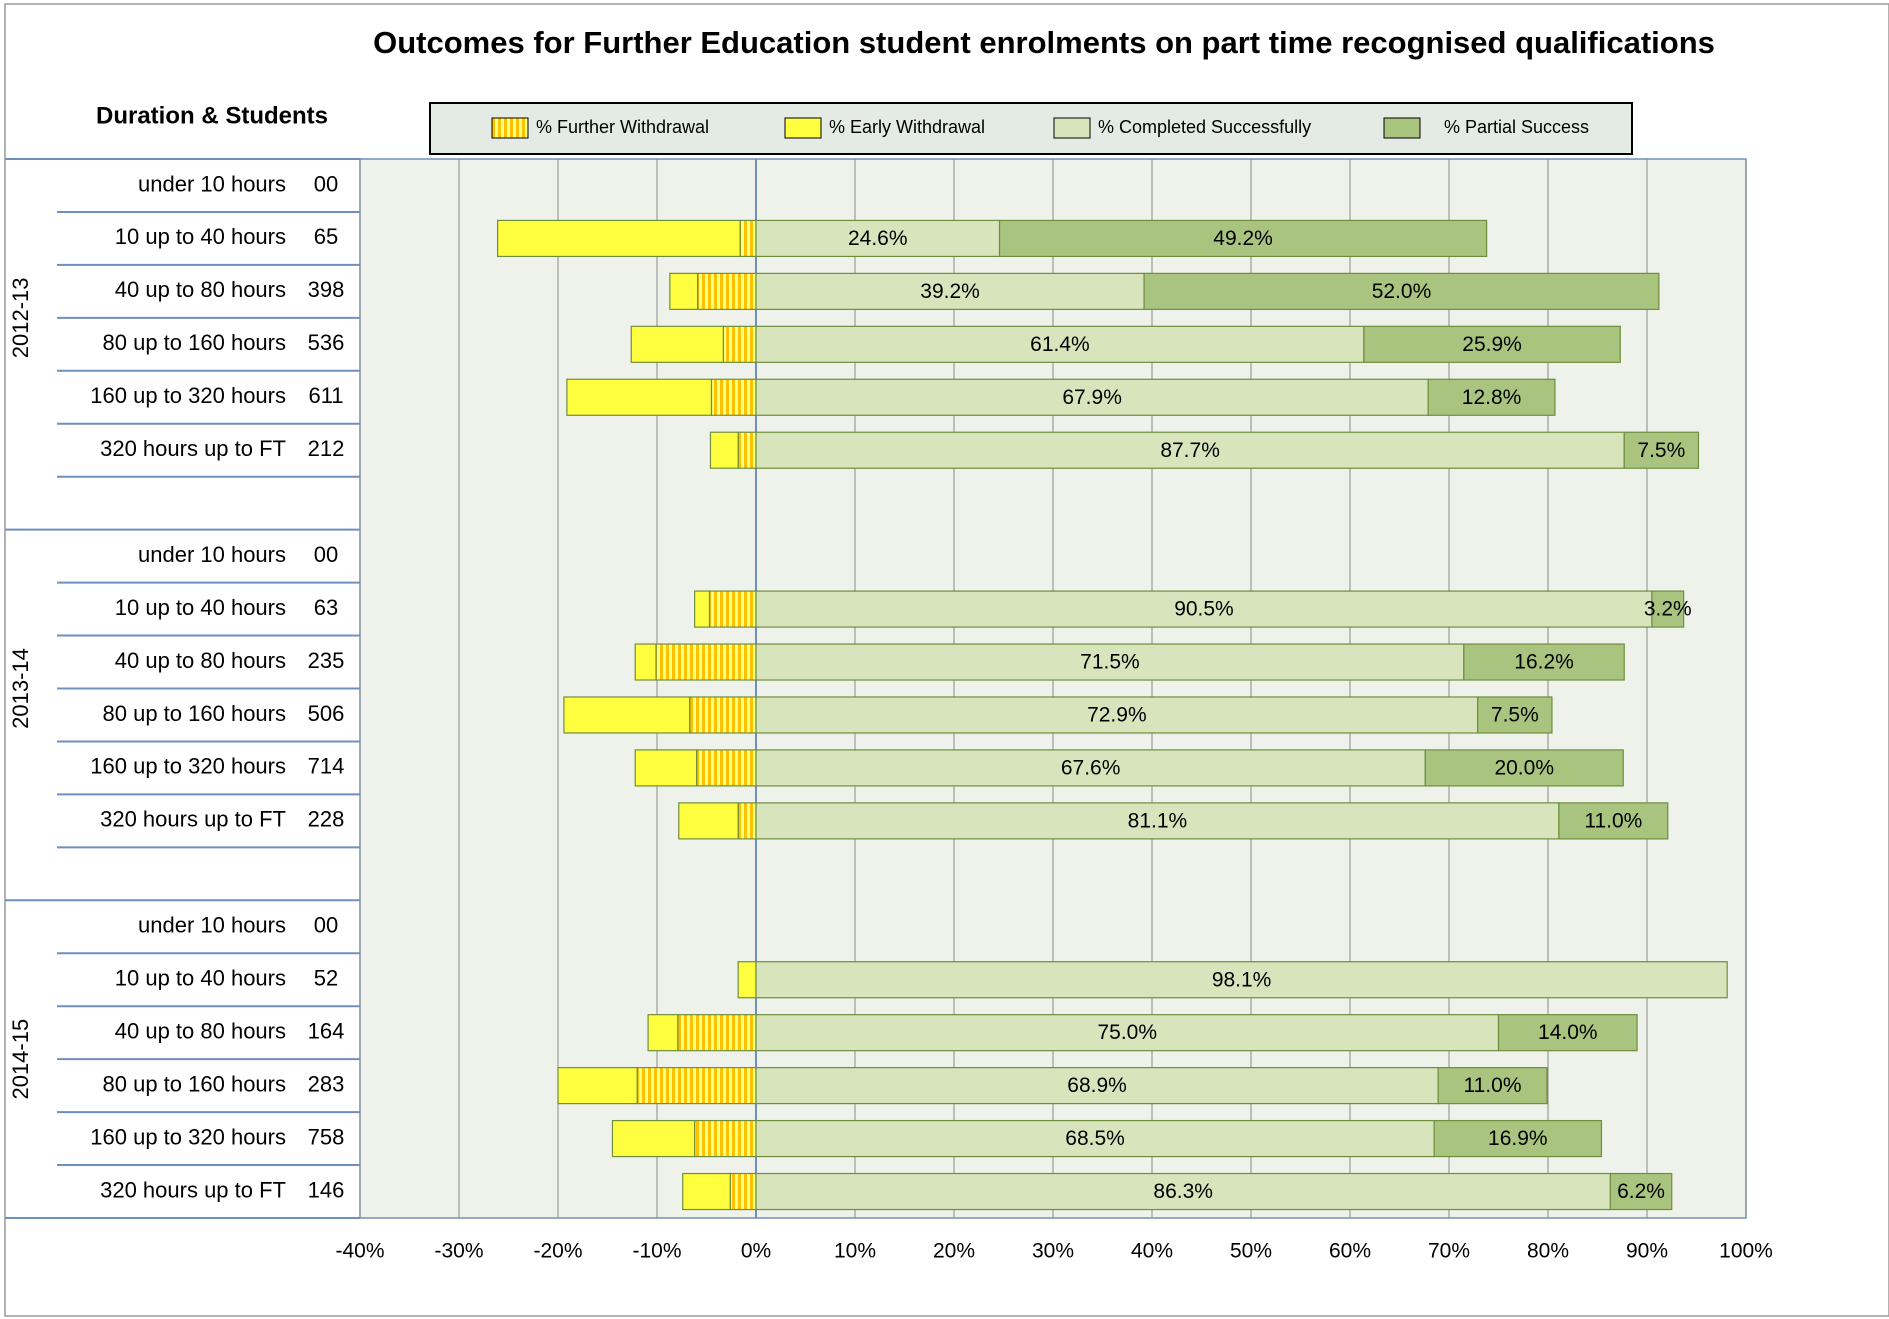 The height and width of the screenshot is (1319, 1889). I want to click on student-count: 146, so click(326, 1189).